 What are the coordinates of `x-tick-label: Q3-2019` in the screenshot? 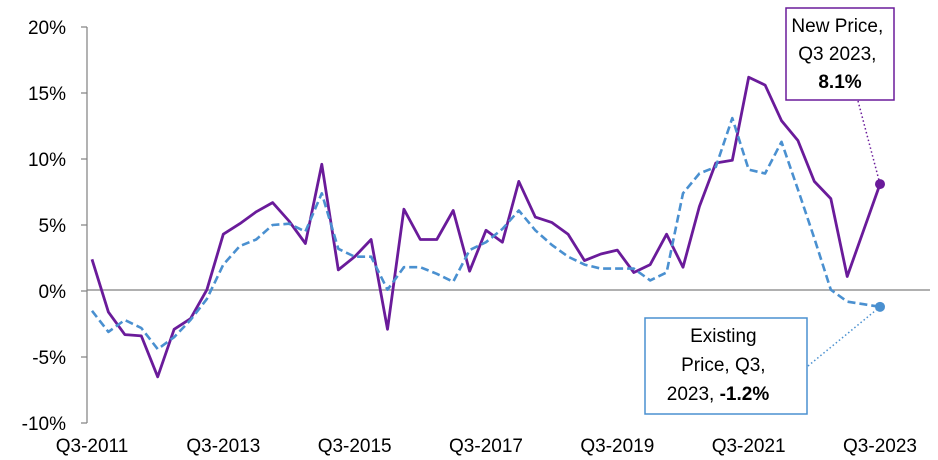 It's located at (617, 446).